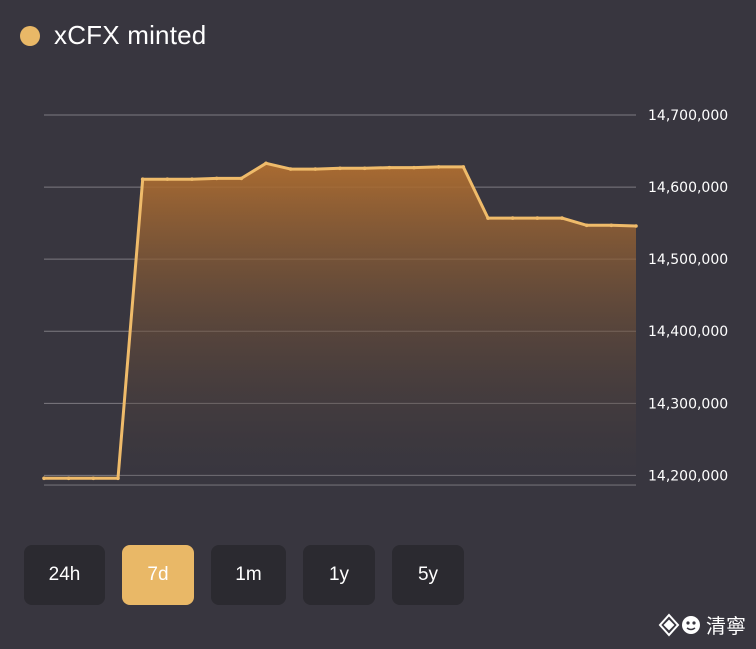 This screenshot has width=756, height=649. What do you see at coordinates (158, 575) in the screenshot?
I see `range-button-7d: 7d` at bounding box center [158, 575].